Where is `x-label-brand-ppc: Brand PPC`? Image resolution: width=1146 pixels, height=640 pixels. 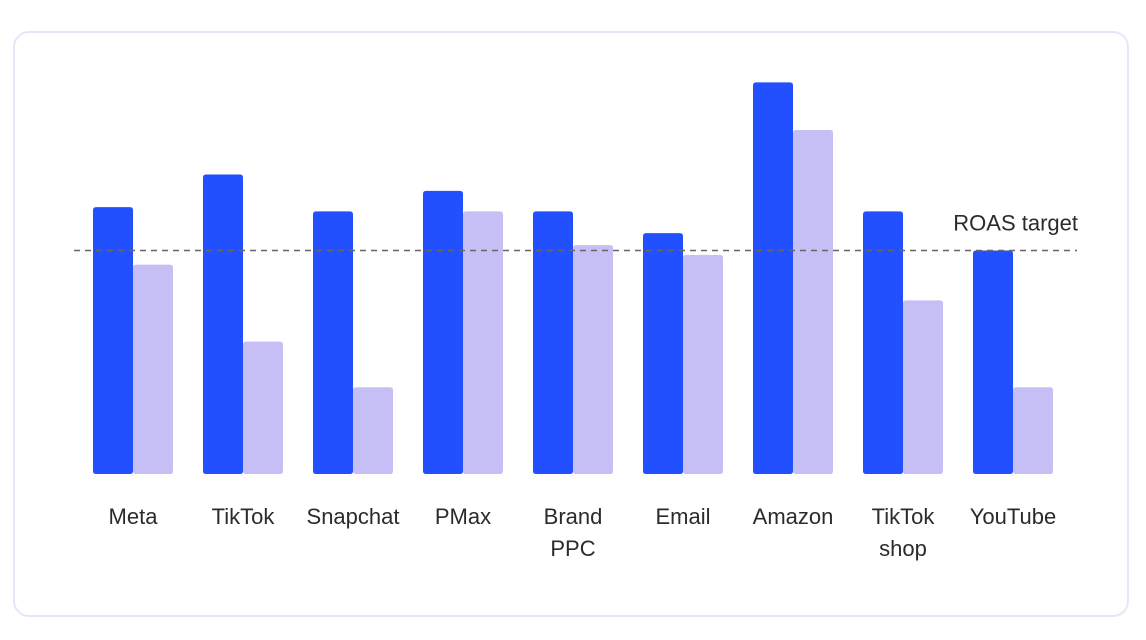
x-label-brand-ppc: Brand PPC is located at coordinates (573, 532).